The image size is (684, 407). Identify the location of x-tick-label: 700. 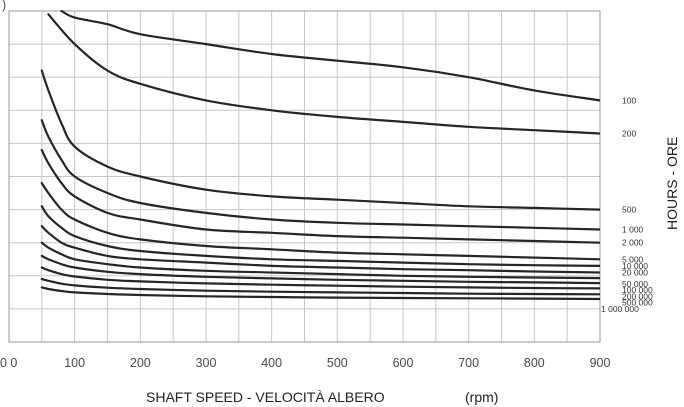
(468, 363).